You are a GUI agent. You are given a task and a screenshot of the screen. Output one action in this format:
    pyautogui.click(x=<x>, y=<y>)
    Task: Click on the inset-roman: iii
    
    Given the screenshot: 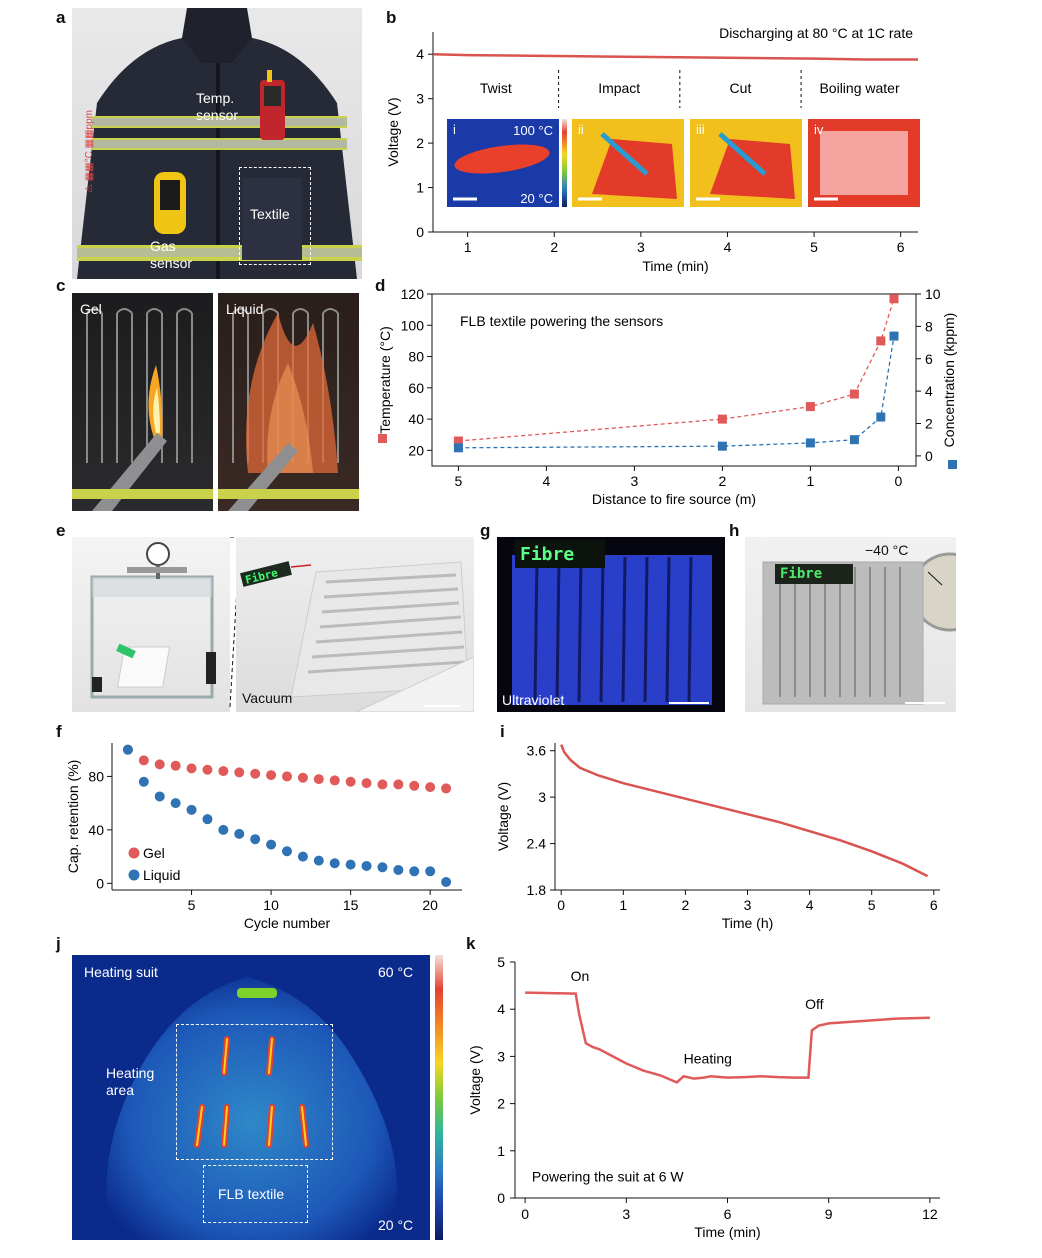 What is the action you would take?
    pyautogui.click(x=700, y=129)
    